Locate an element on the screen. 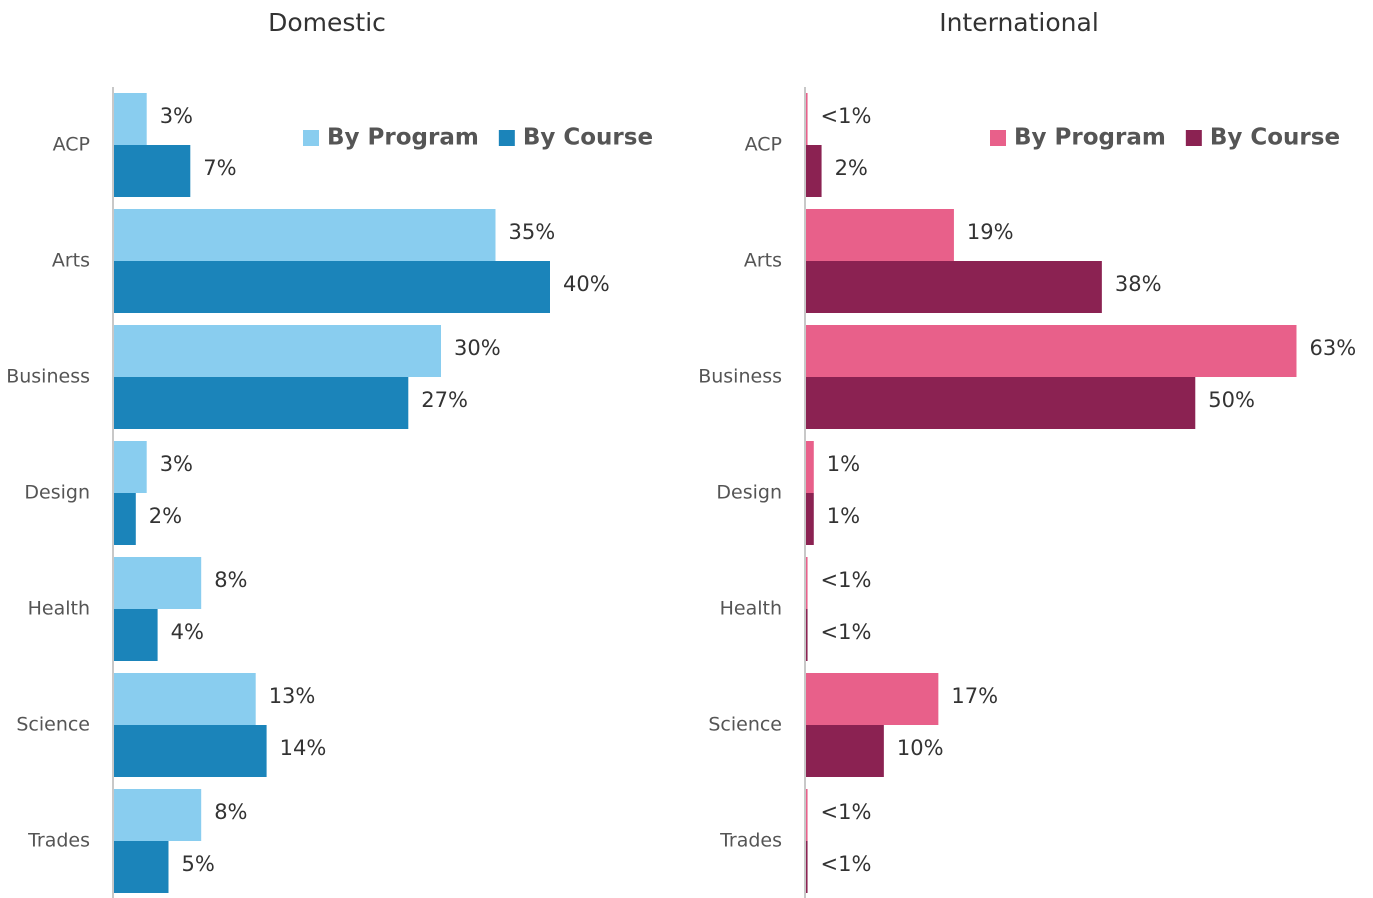 The image size is (1373, 898). chart-title: Domestic is located at coordinates (327, 22).